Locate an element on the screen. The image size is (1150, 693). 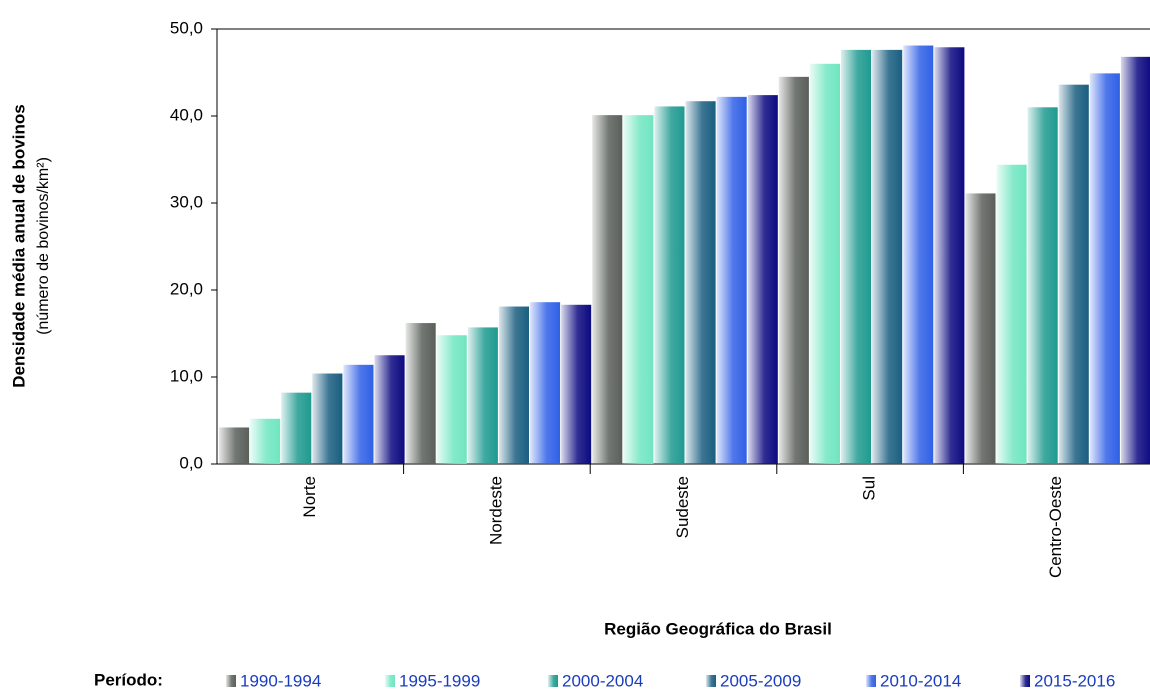
y-tick-label: 10,0 is located at coordinates (186, 375).